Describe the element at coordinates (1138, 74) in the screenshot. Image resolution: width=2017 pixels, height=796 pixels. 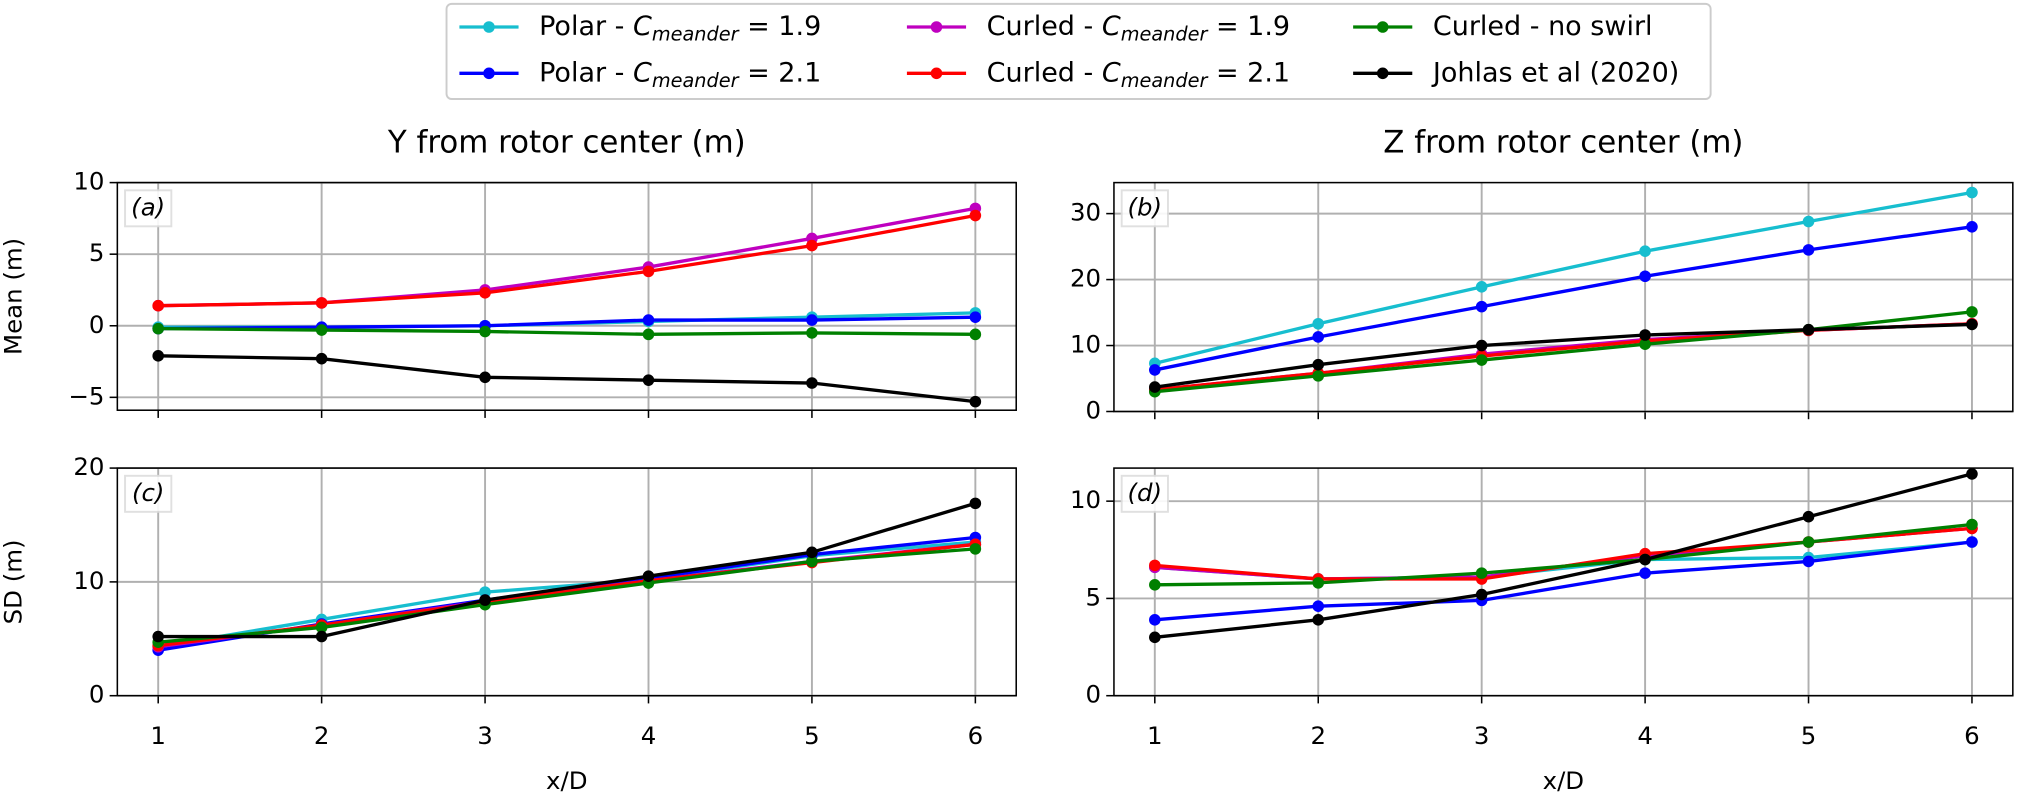
I see `legend-label: Curled - Cmeander = 2.1` at that location.